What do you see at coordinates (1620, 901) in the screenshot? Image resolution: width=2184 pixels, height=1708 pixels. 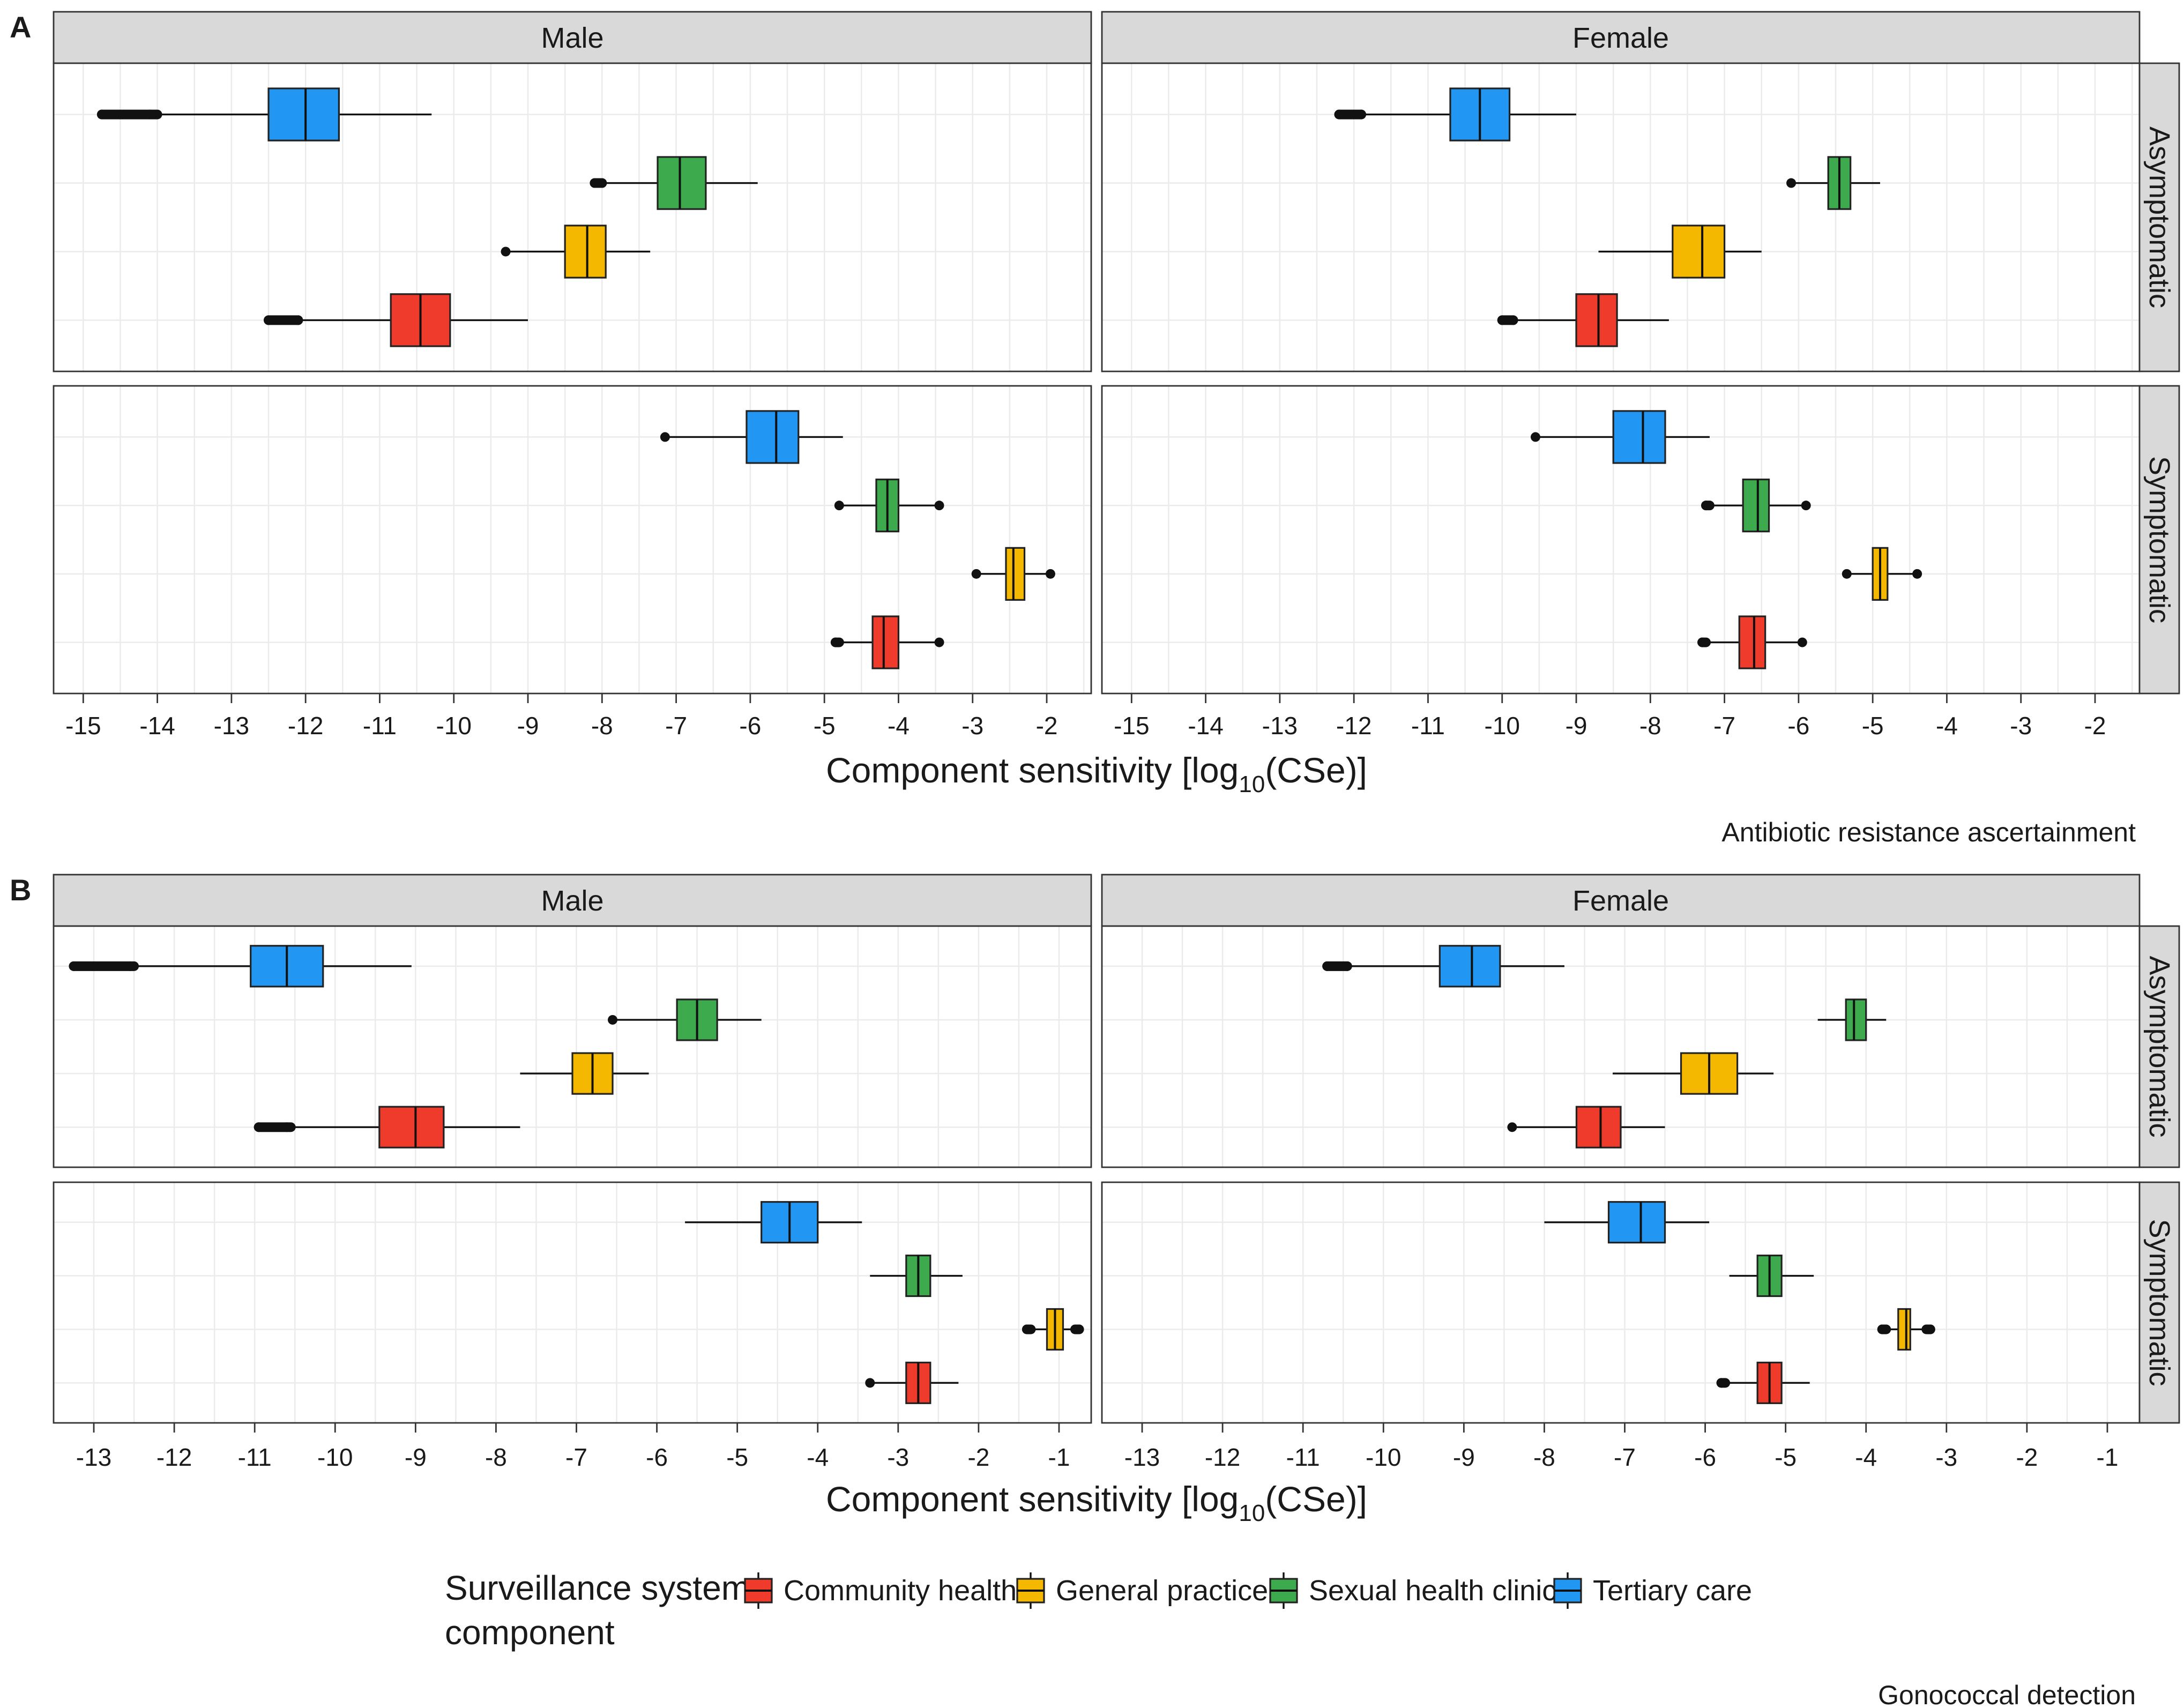 I see `strip-label-female: Female` at bounding box center [1620, 901].